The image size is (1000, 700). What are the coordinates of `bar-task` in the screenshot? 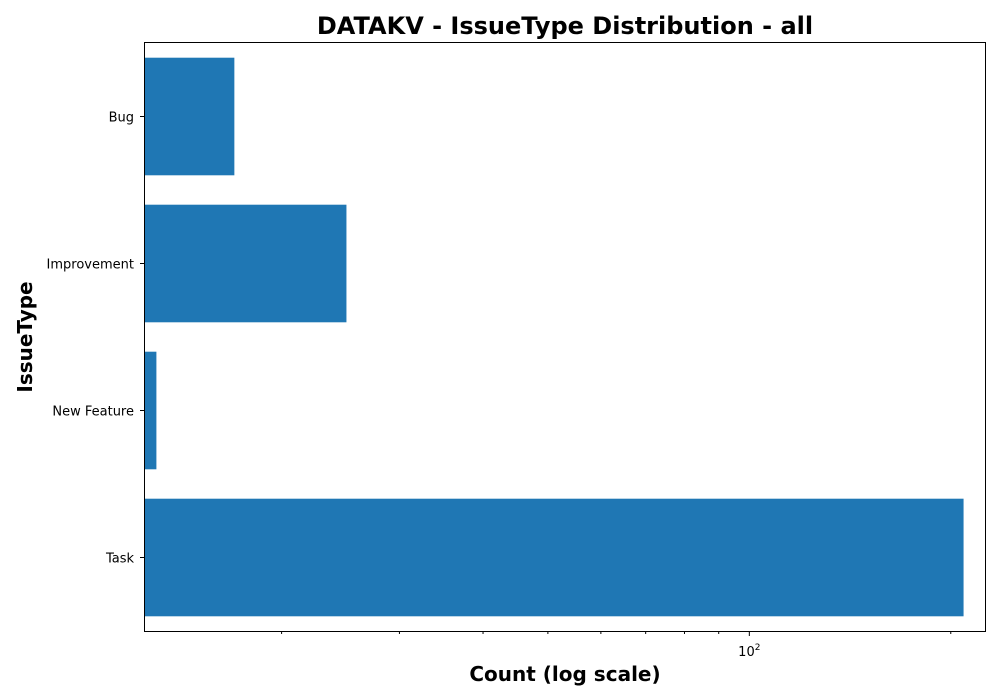 It's located at (554, 557).